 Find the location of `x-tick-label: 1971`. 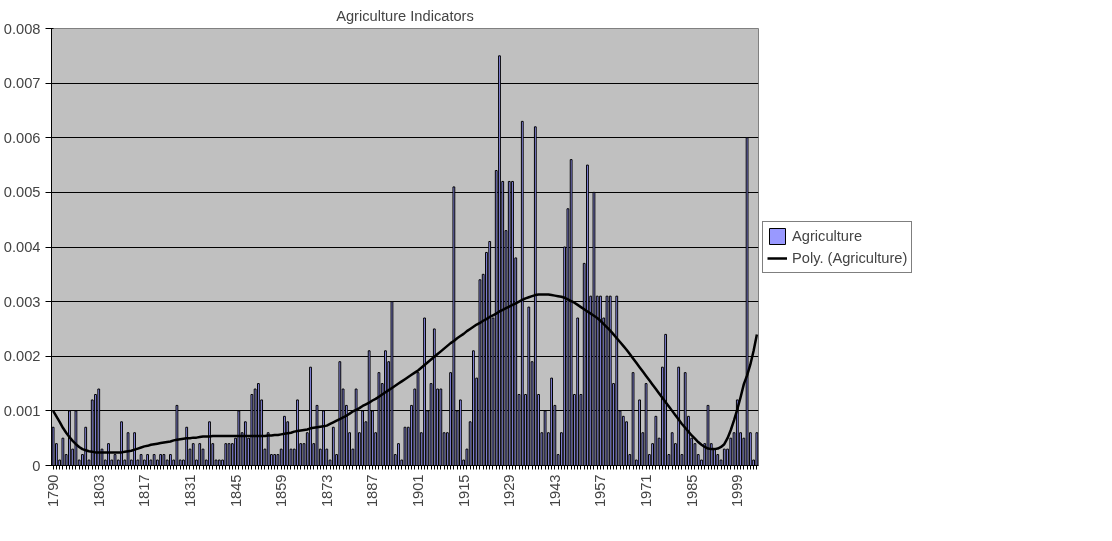

x-tick-label: 1971 is located at coordinates (646, 491).